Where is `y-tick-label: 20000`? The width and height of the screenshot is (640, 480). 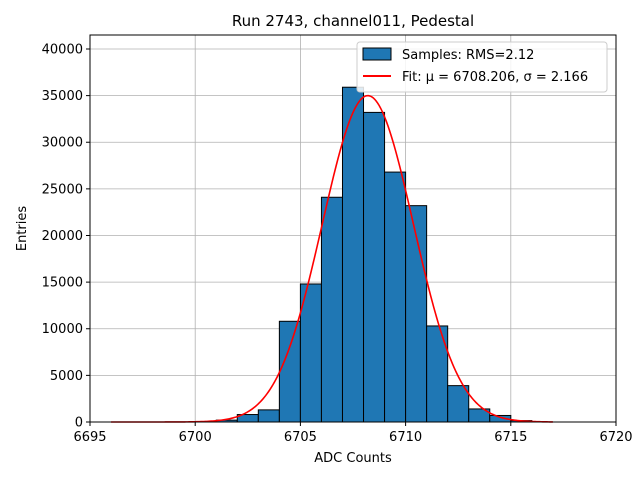 y-tick-label: 20000 is located at coordinates (62, 236).